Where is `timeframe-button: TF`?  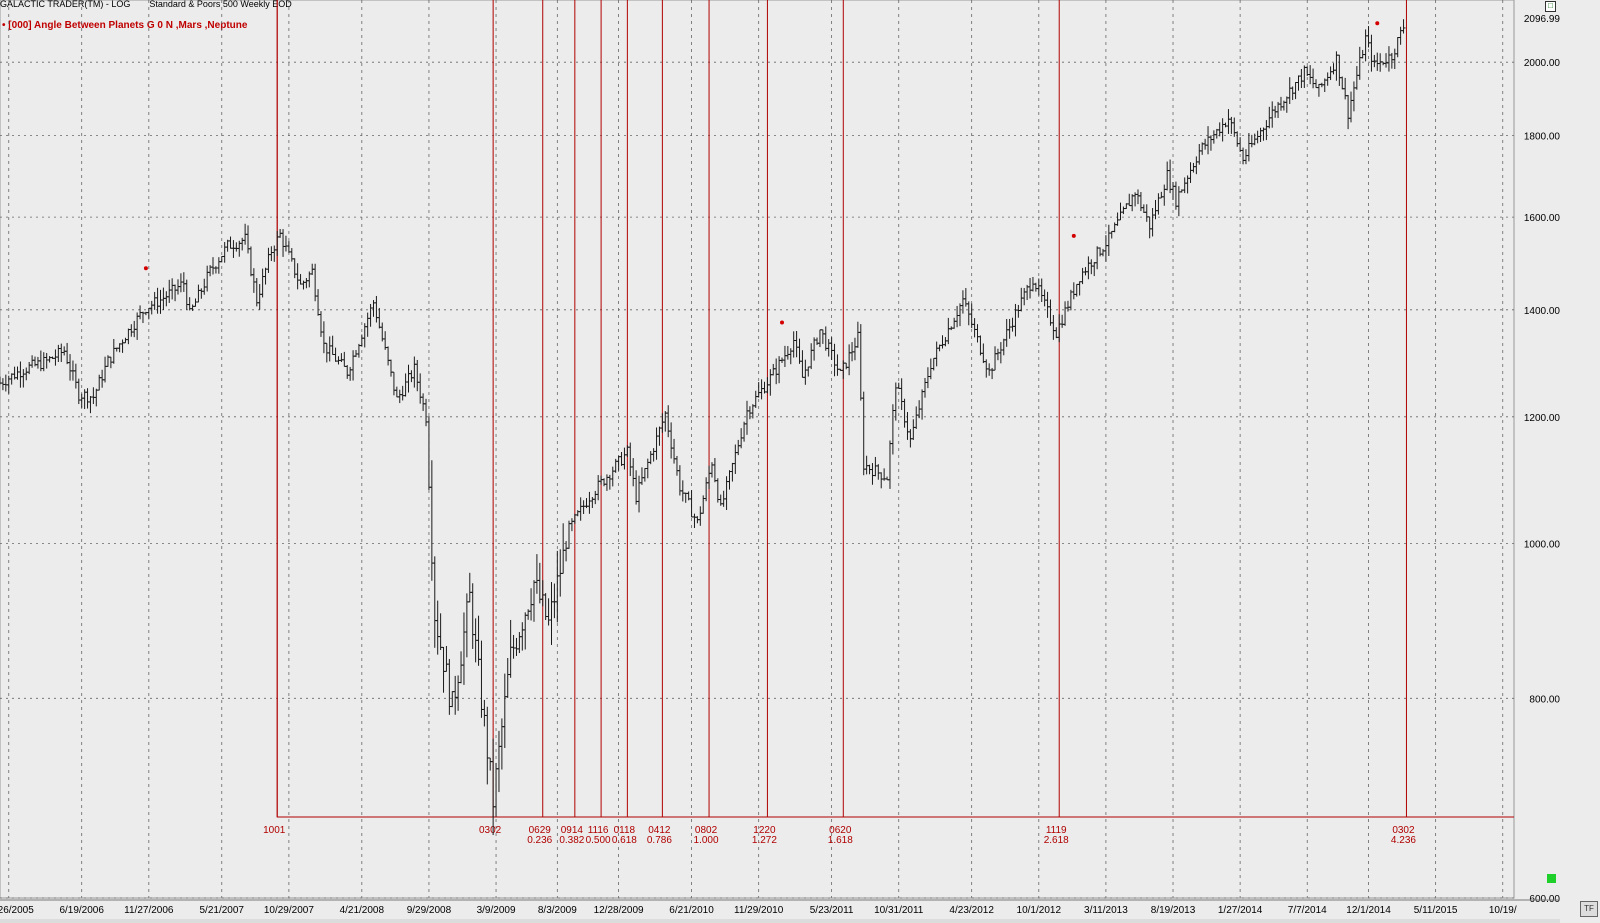 timeframe-button: TF is located at coordinates (1589, 909).